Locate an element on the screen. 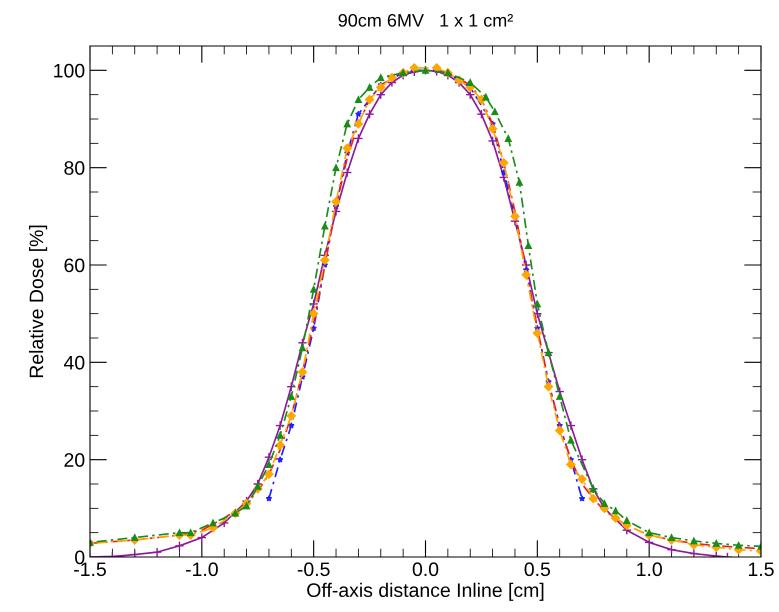 This screenshot has height=612, width=779. x-tick-label: -0.5 is located at coordinates (314, 569).